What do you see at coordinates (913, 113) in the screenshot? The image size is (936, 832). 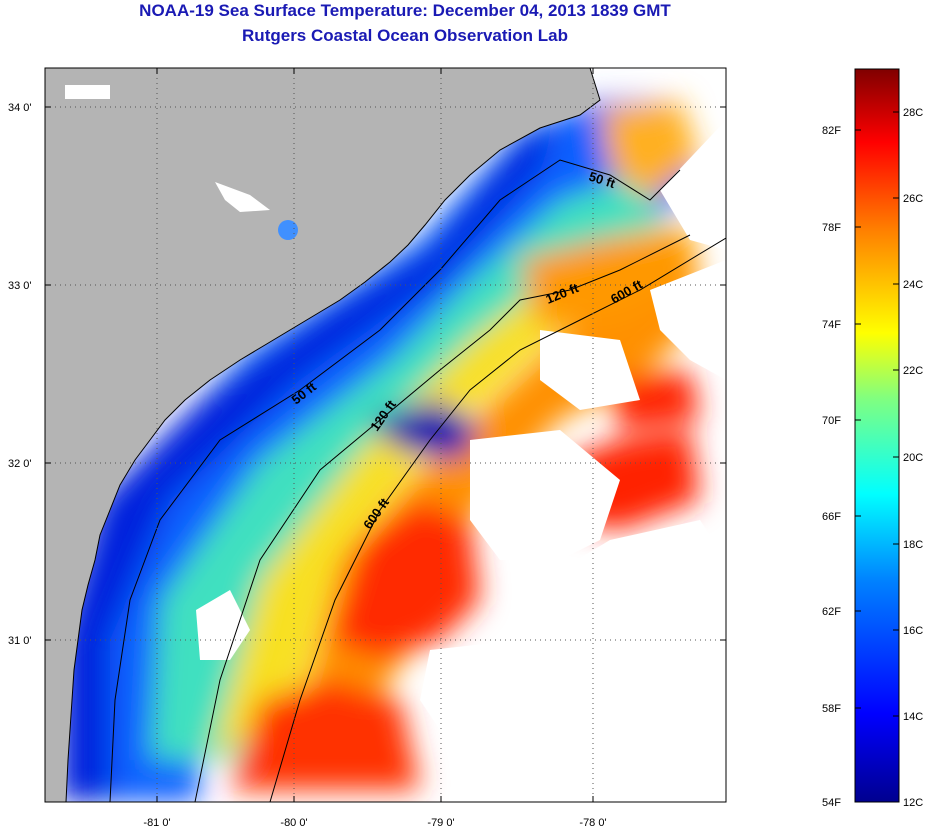 I see `colorbar-c-label: 28C` at bounding box center [913, 113].